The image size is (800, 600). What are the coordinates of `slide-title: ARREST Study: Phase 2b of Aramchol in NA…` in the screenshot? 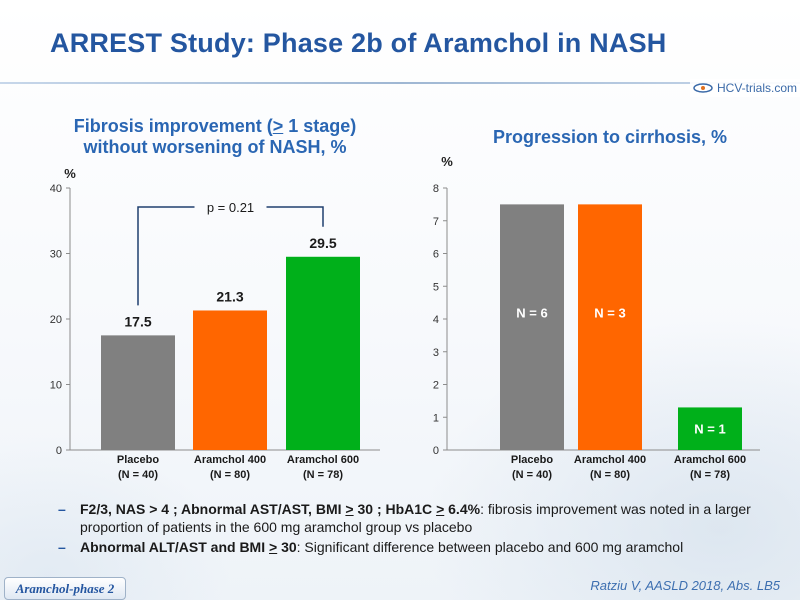 It's located at (358, 43).